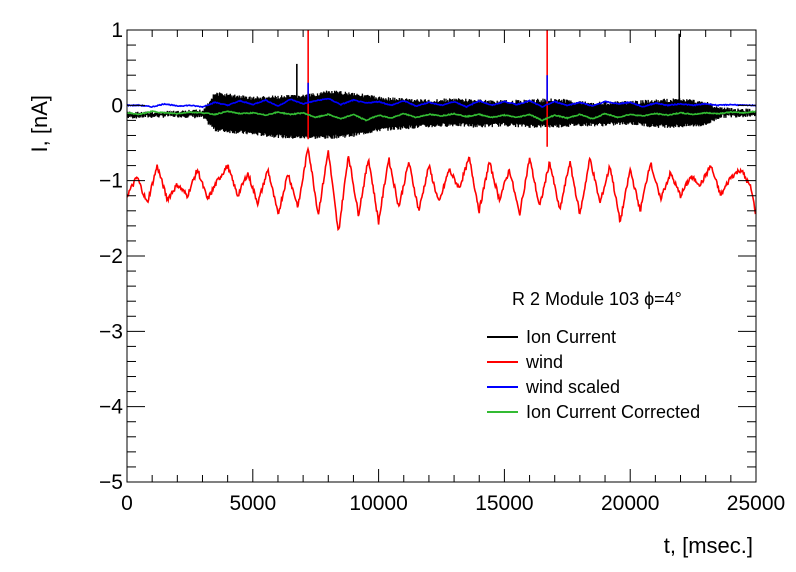 The height and width of the screenshot is (572, 796). I want to click on series-ion-current-corrected, so click(441, 116).